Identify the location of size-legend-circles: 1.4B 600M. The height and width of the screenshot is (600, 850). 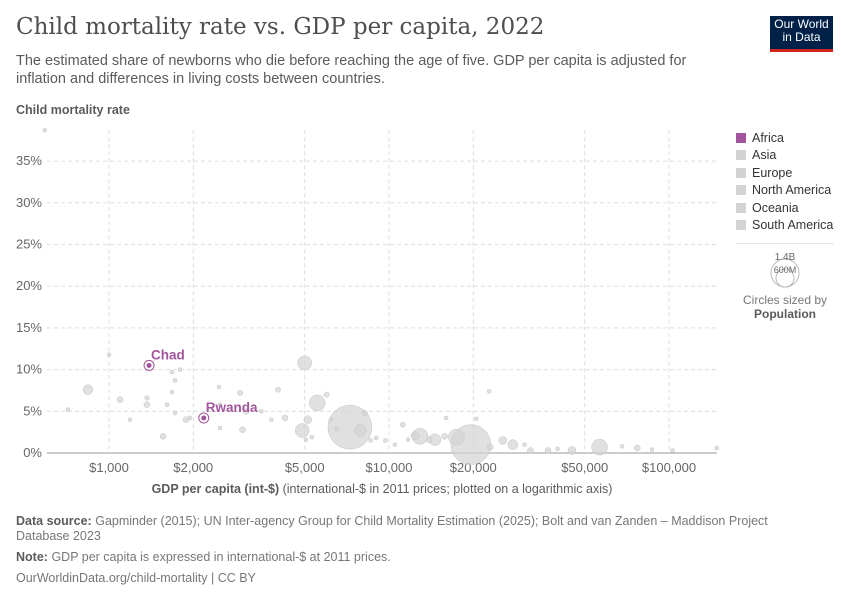
(785, 270).